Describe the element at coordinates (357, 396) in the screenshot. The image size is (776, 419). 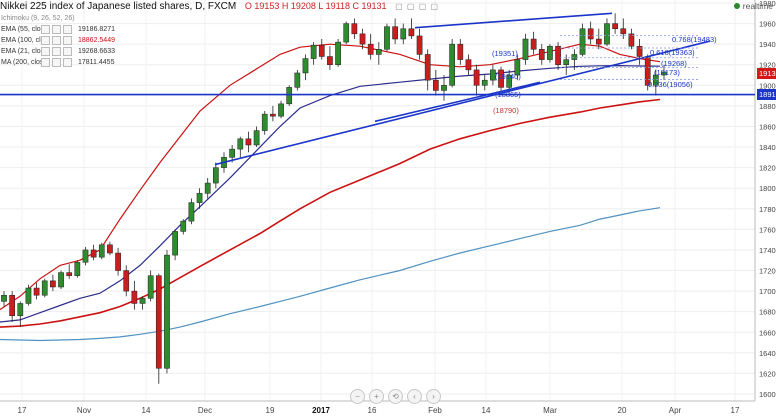
I see `zoom-out-button: −` at that location.